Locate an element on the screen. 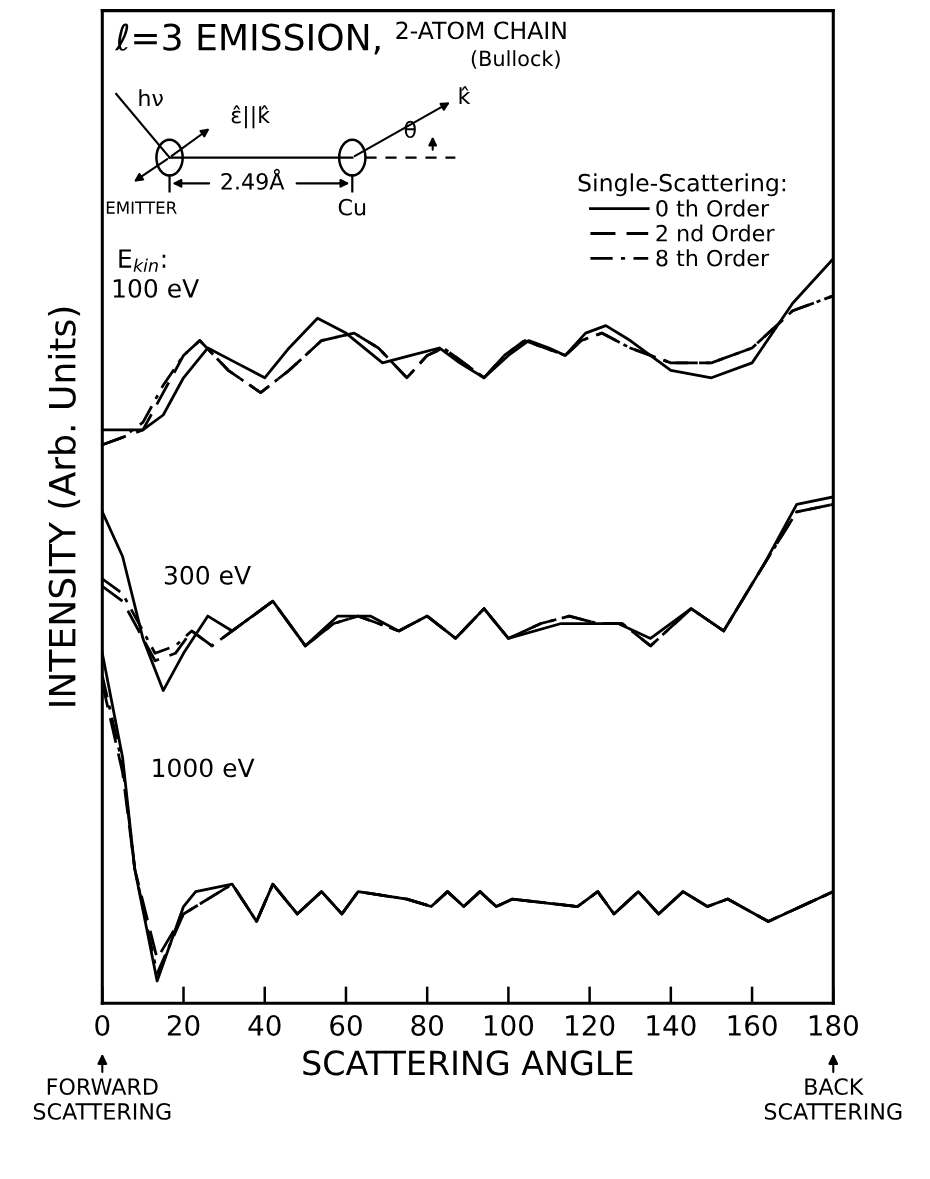  text: FORWARD SCATTERING is located at coordinates (102, 1099).